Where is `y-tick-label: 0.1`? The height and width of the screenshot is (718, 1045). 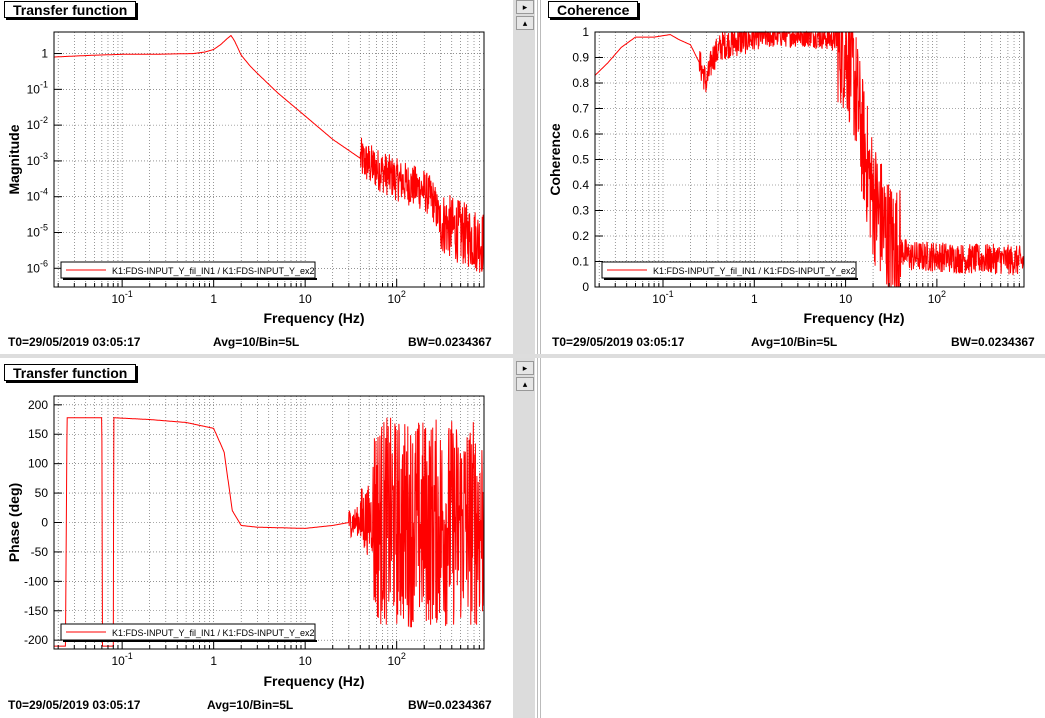
y-tick-label: 0.1 is located at coordinates (580, 262).